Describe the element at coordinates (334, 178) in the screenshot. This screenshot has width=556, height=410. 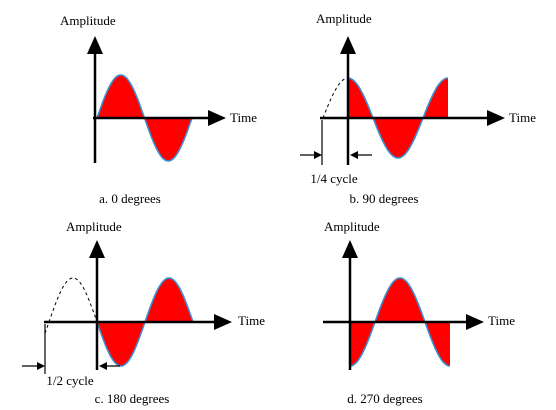
I see `cycle-label: 1/4 cycle` at that location.